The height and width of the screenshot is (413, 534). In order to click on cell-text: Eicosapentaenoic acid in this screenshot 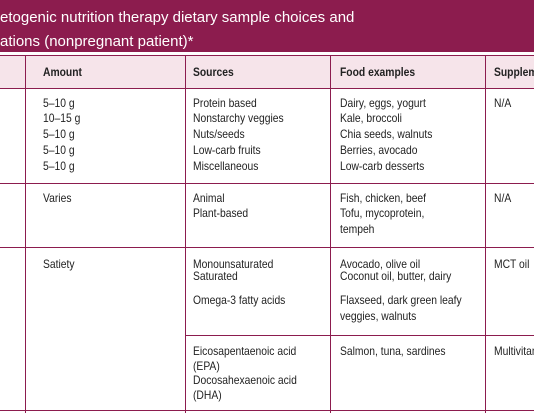, I will do `click(245, 351)`.